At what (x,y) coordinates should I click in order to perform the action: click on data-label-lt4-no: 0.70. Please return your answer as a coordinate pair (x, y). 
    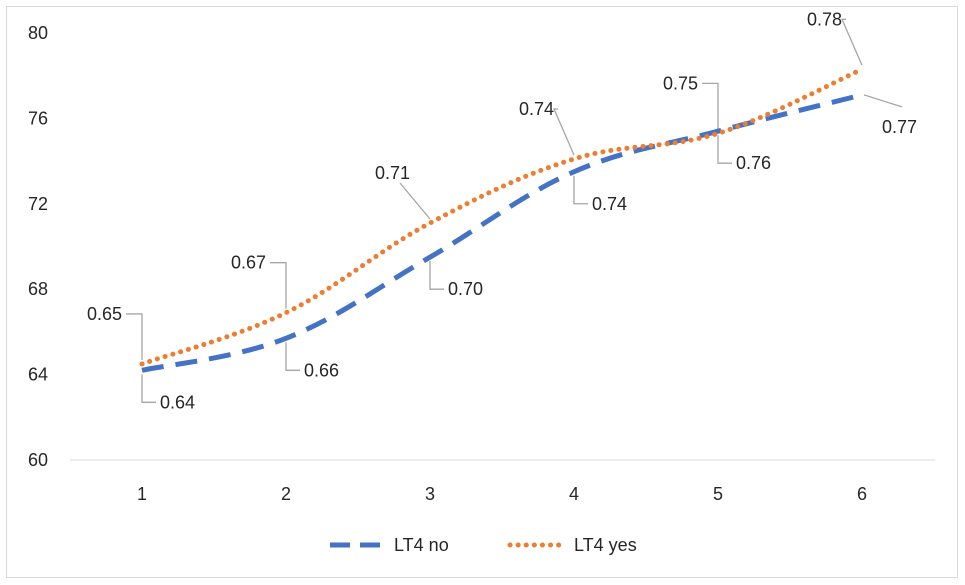
    Looking at the image, I should click on (465, 289).